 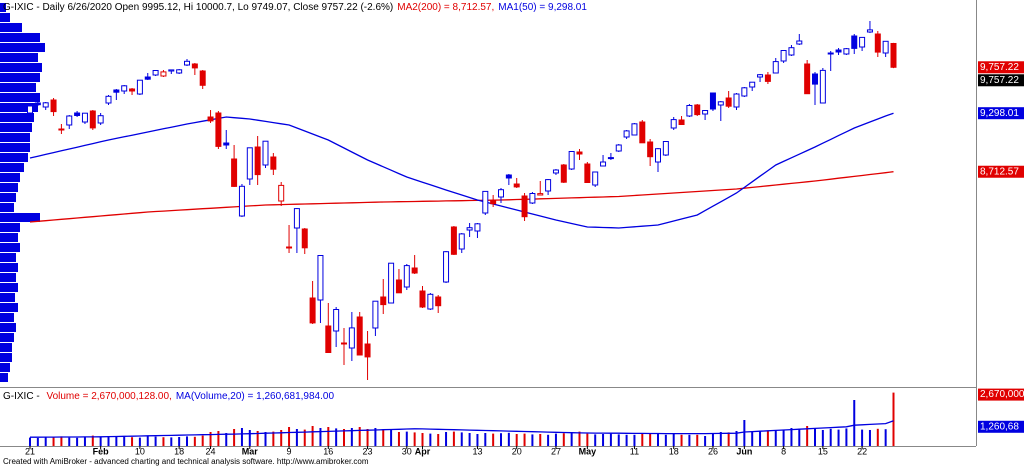 I want to click on price-marker: 8,712.57, so click(x=999, y=171).